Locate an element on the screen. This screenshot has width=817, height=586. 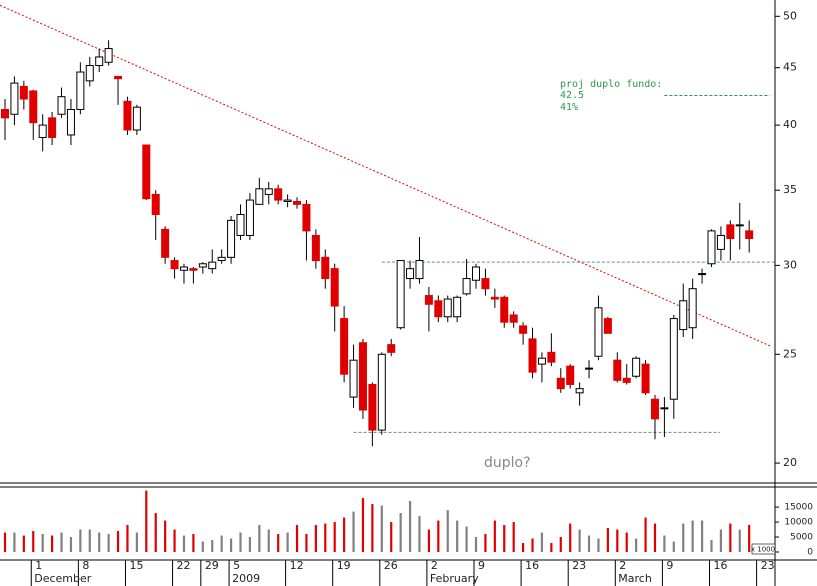
y-tick-label: 35 is located at coordinates (790, 189).